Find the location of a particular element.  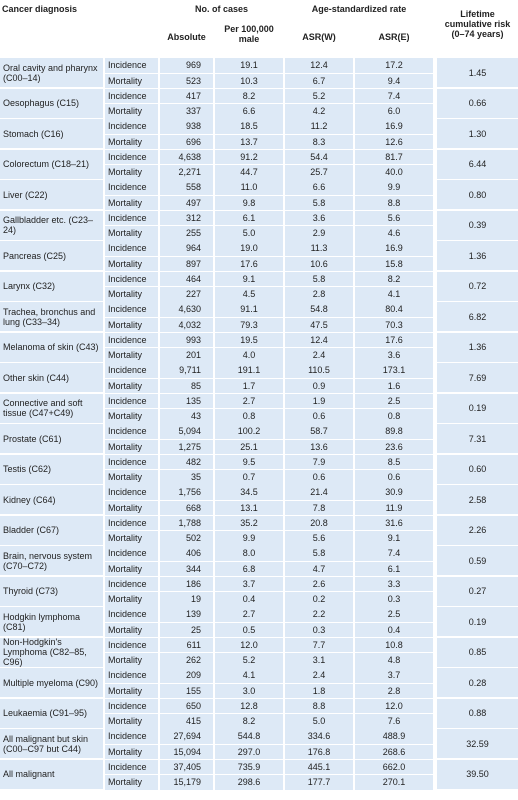

value-cell: 10.3 is located at coordinates (249, 80).